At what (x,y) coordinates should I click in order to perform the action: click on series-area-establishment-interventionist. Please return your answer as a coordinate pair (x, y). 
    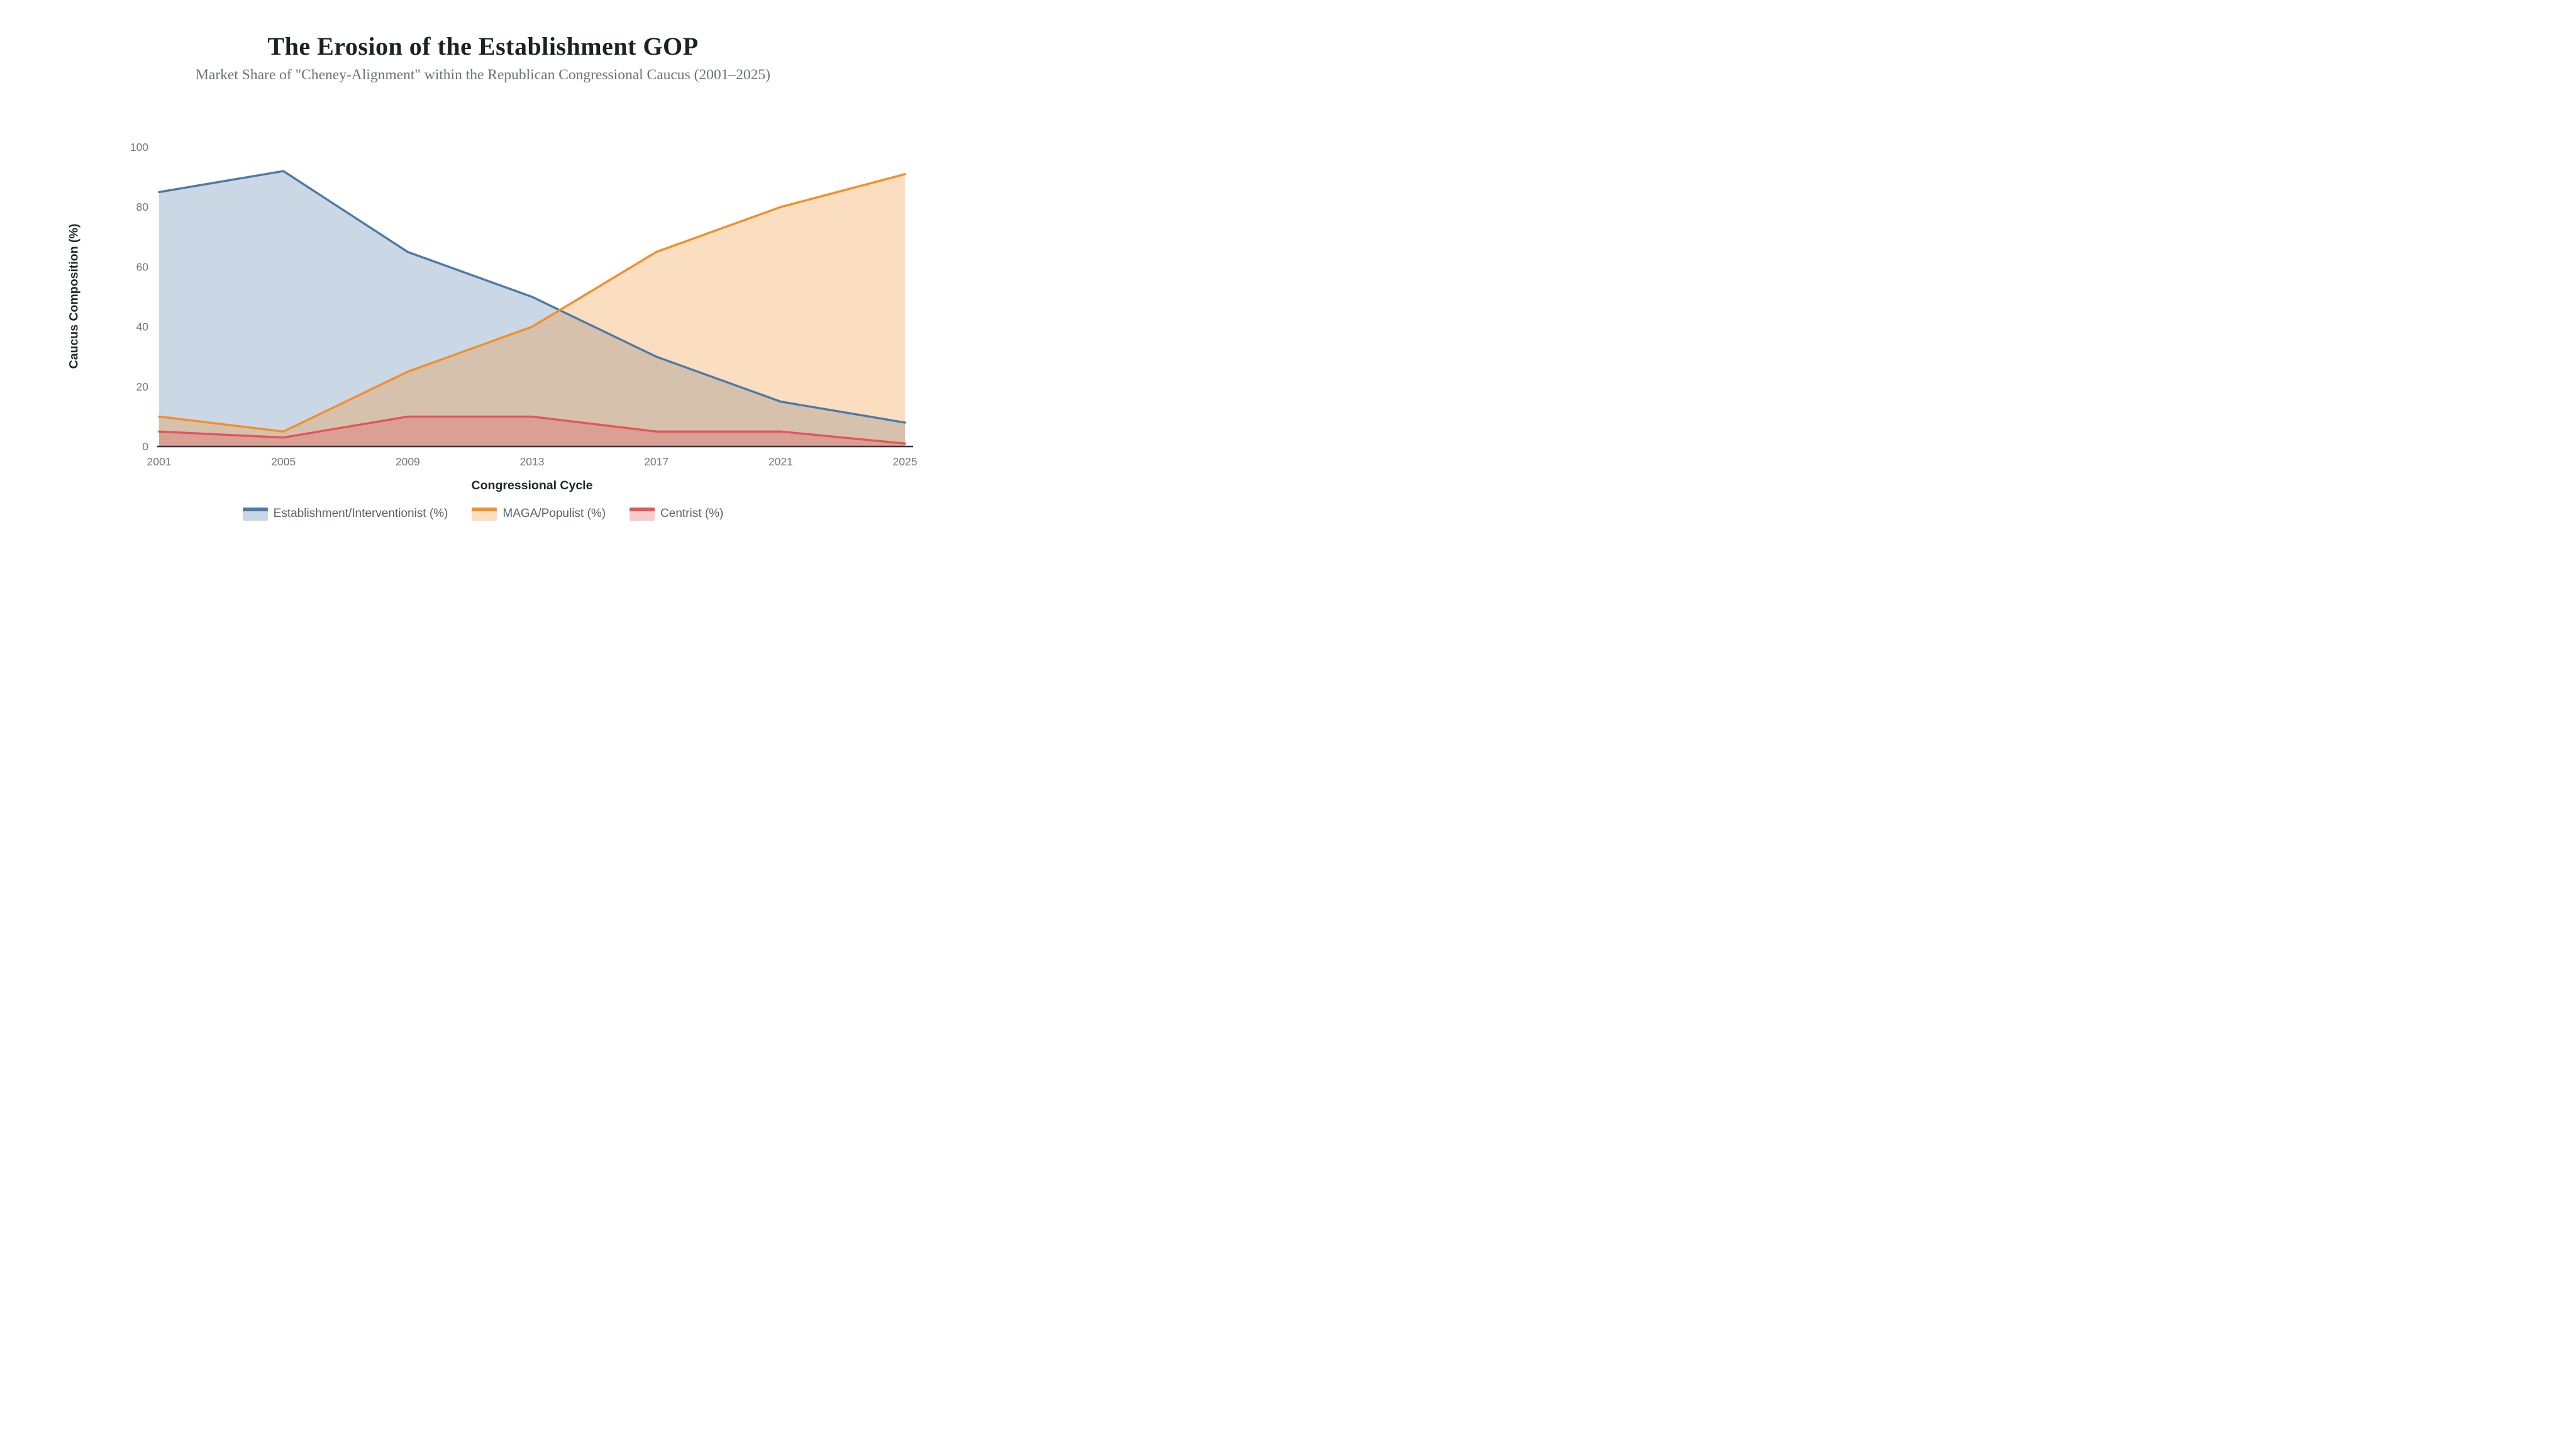
    Looking at the image, I should click on (532, 309).